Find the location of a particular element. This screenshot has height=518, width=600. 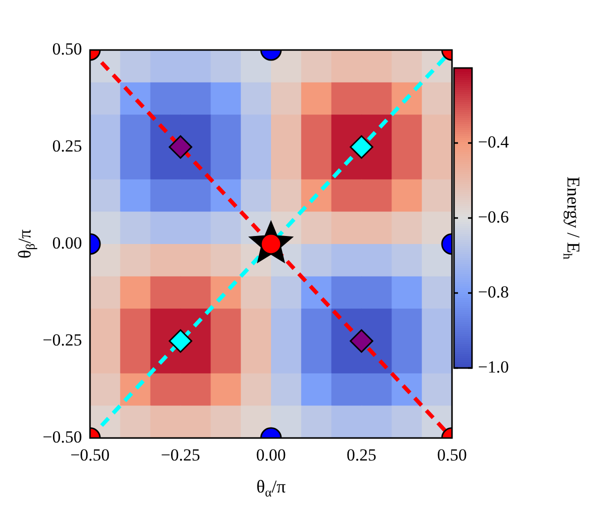

y-tick-label: −0.50 is located at coordinates (62, 436).